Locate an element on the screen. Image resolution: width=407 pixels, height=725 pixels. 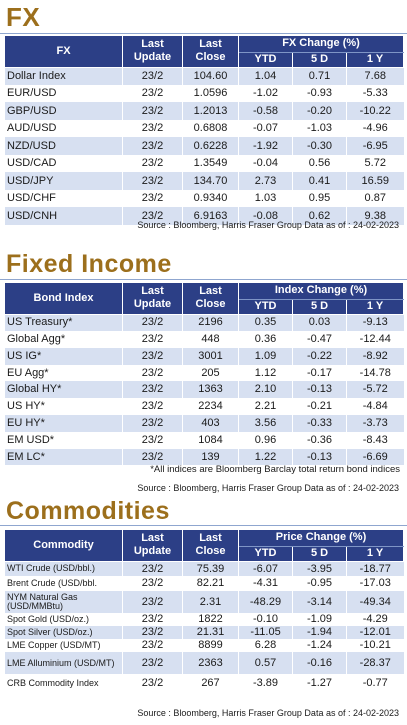
fx-row-1y: 9.38 is located at coordinates (374, 216).